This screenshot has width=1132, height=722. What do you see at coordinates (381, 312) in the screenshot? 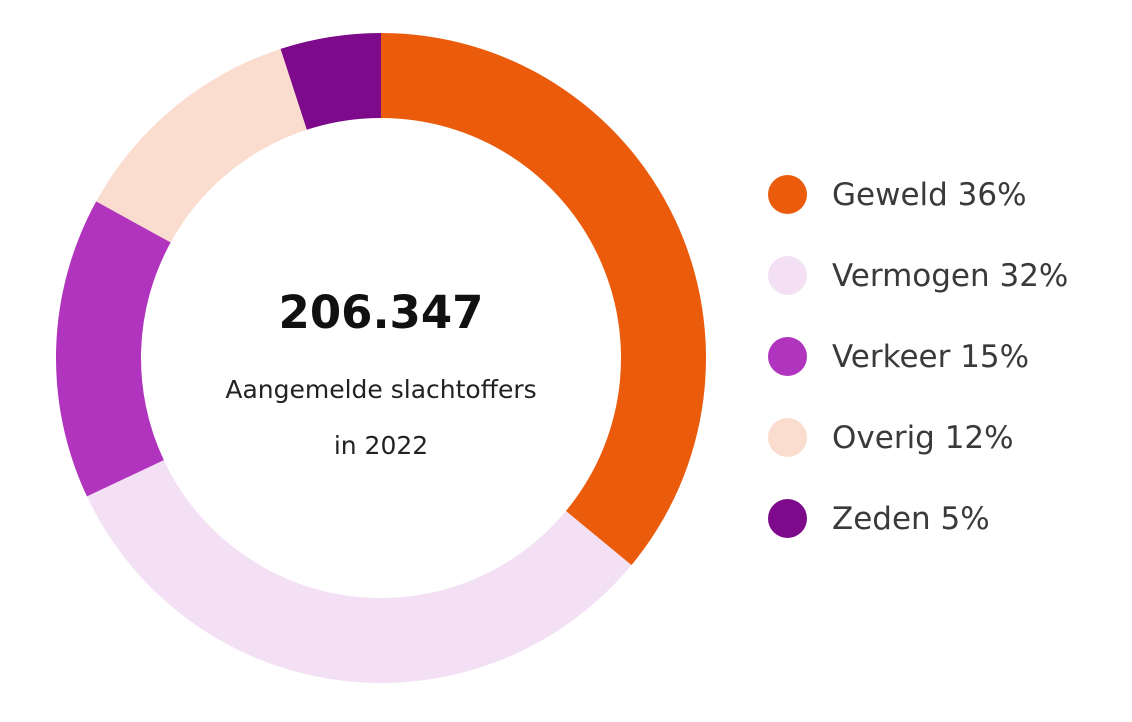
I see `center-total-value: 206.347` at bounding box center [381, 312].